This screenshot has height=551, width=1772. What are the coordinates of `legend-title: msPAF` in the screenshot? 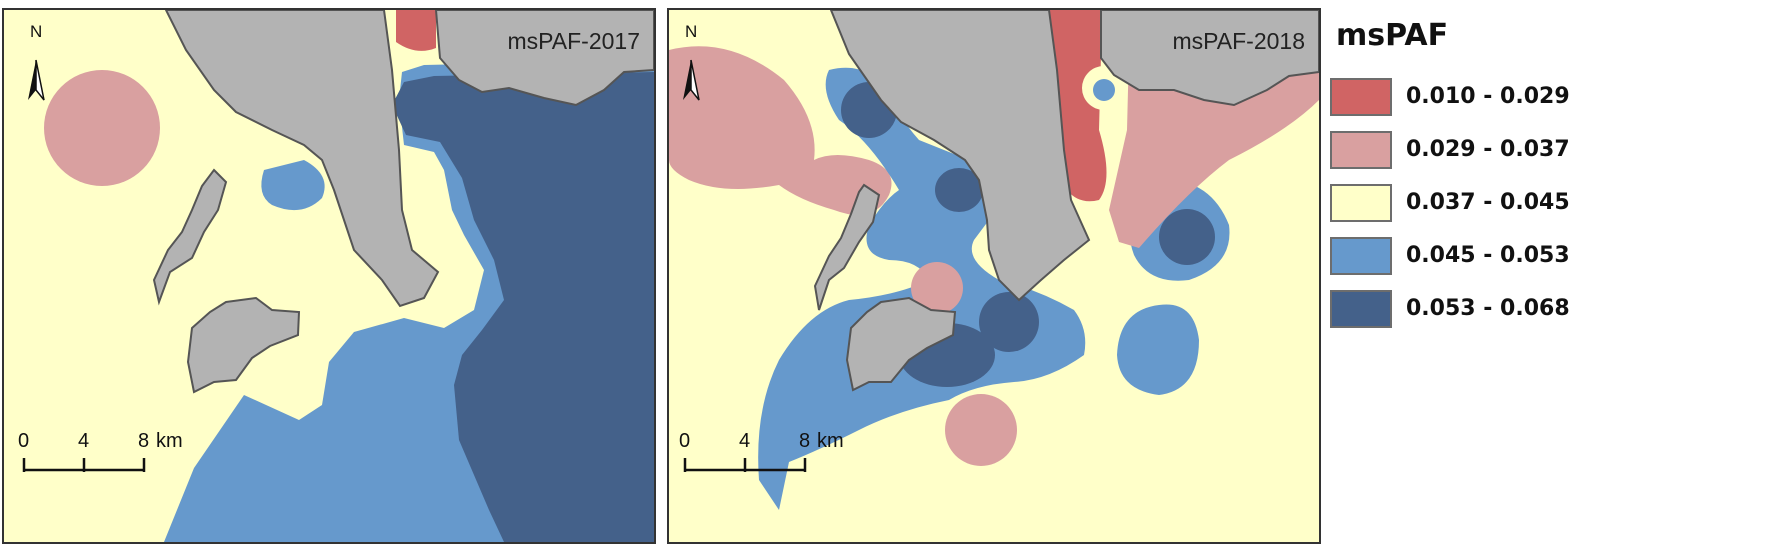 It's located at (1392, 35).